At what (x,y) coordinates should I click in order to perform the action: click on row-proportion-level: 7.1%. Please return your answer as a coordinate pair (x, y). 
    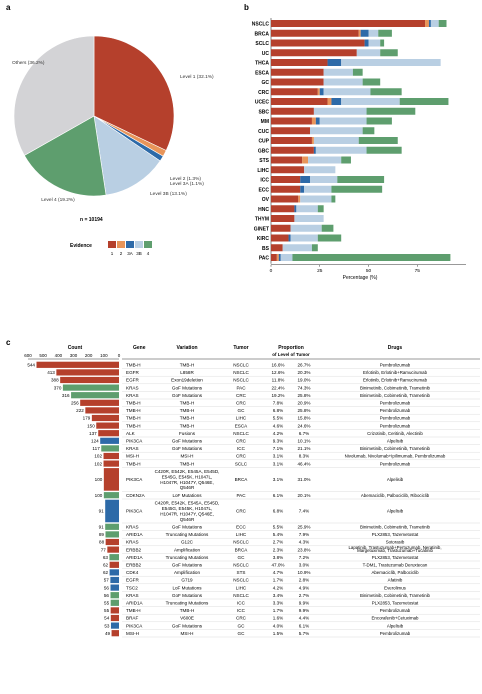
    Looking at the image, I should click on (278, 448).